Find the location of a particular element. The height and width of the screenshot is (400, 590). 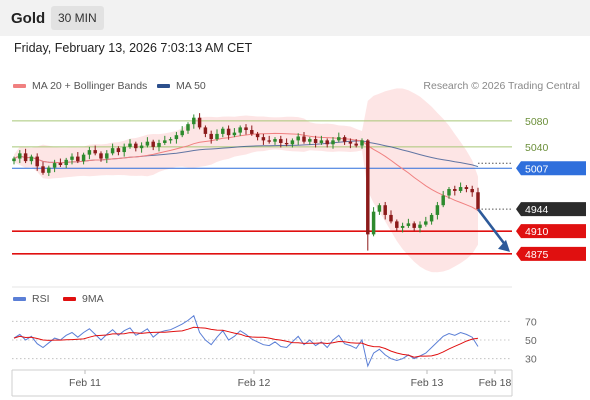

level-tag-text-4910: 4910 is located at coordinates (537, 232).